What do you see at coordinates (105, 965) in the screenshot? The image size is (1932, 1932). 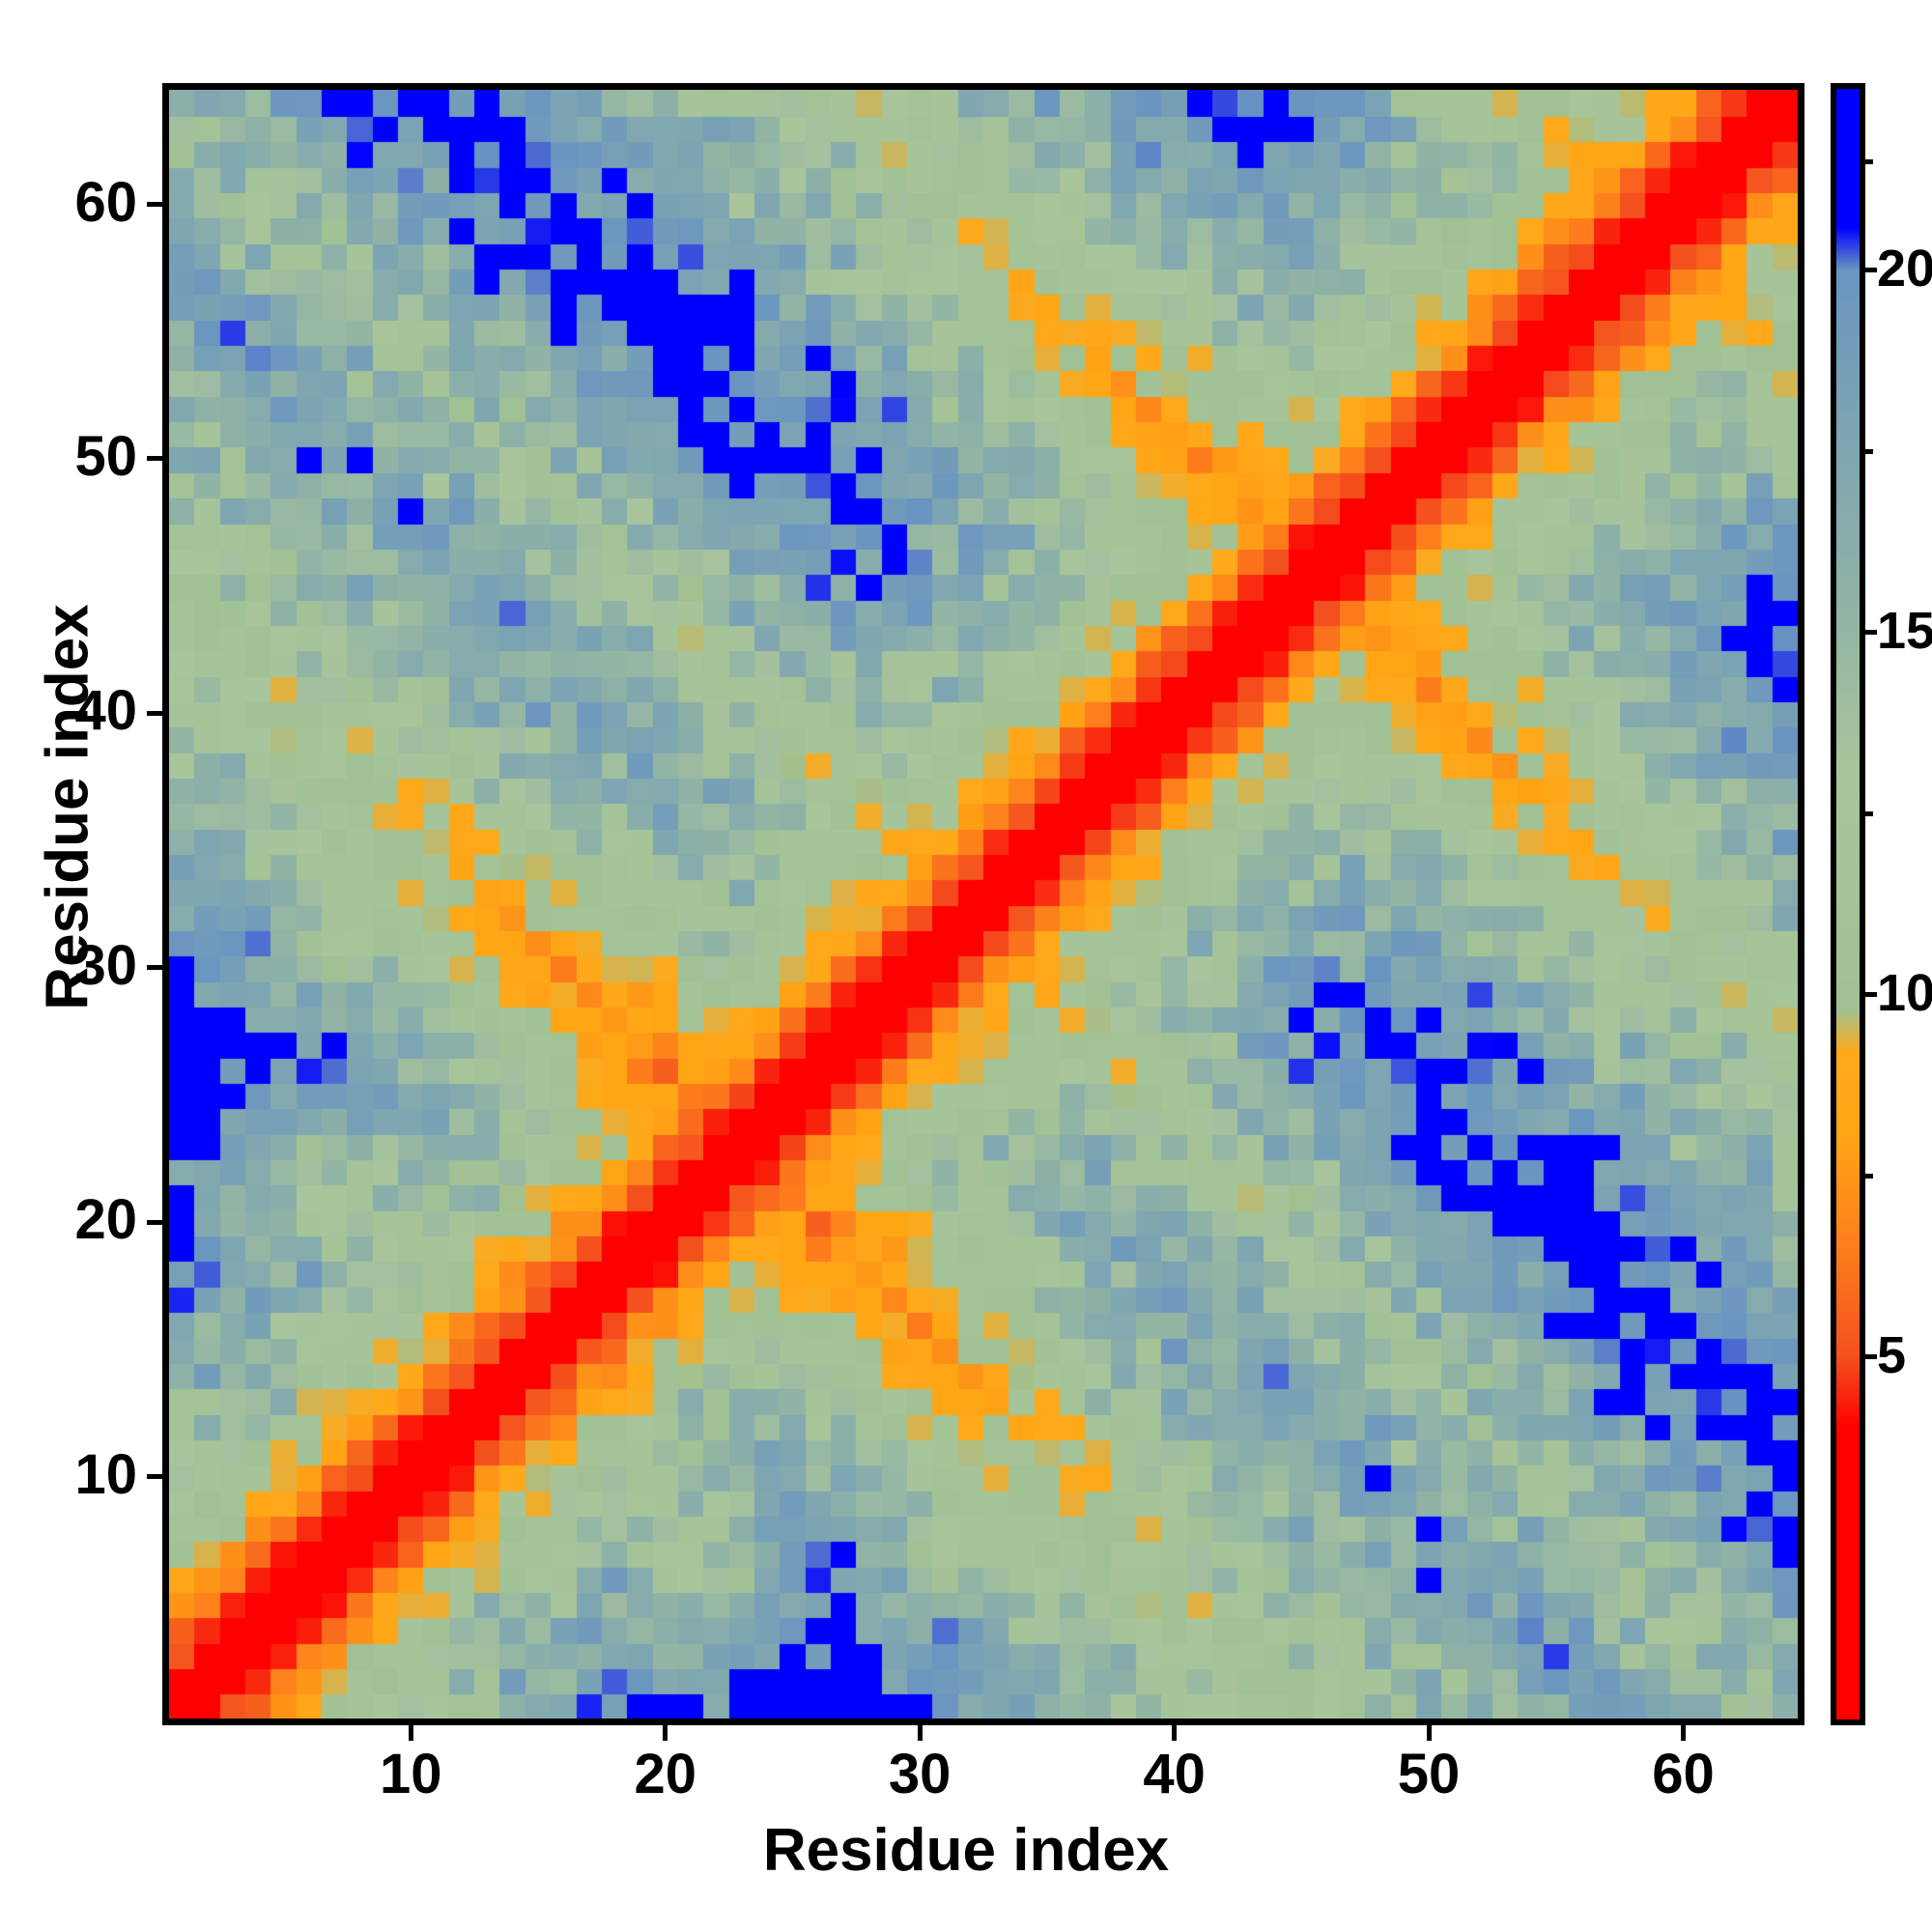 I see `y-tick-label: 30` at bounding box center [105, 965].